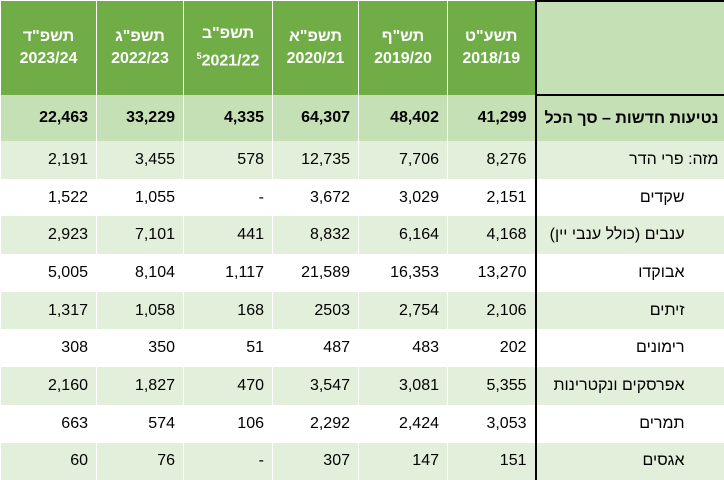 Image resolution: width=724 pixels, height=480 pixels. What do you see at coordinates (492, 273) in the screenshot?
I see `value-cell: 13,270` at bounding box center [492, 273].